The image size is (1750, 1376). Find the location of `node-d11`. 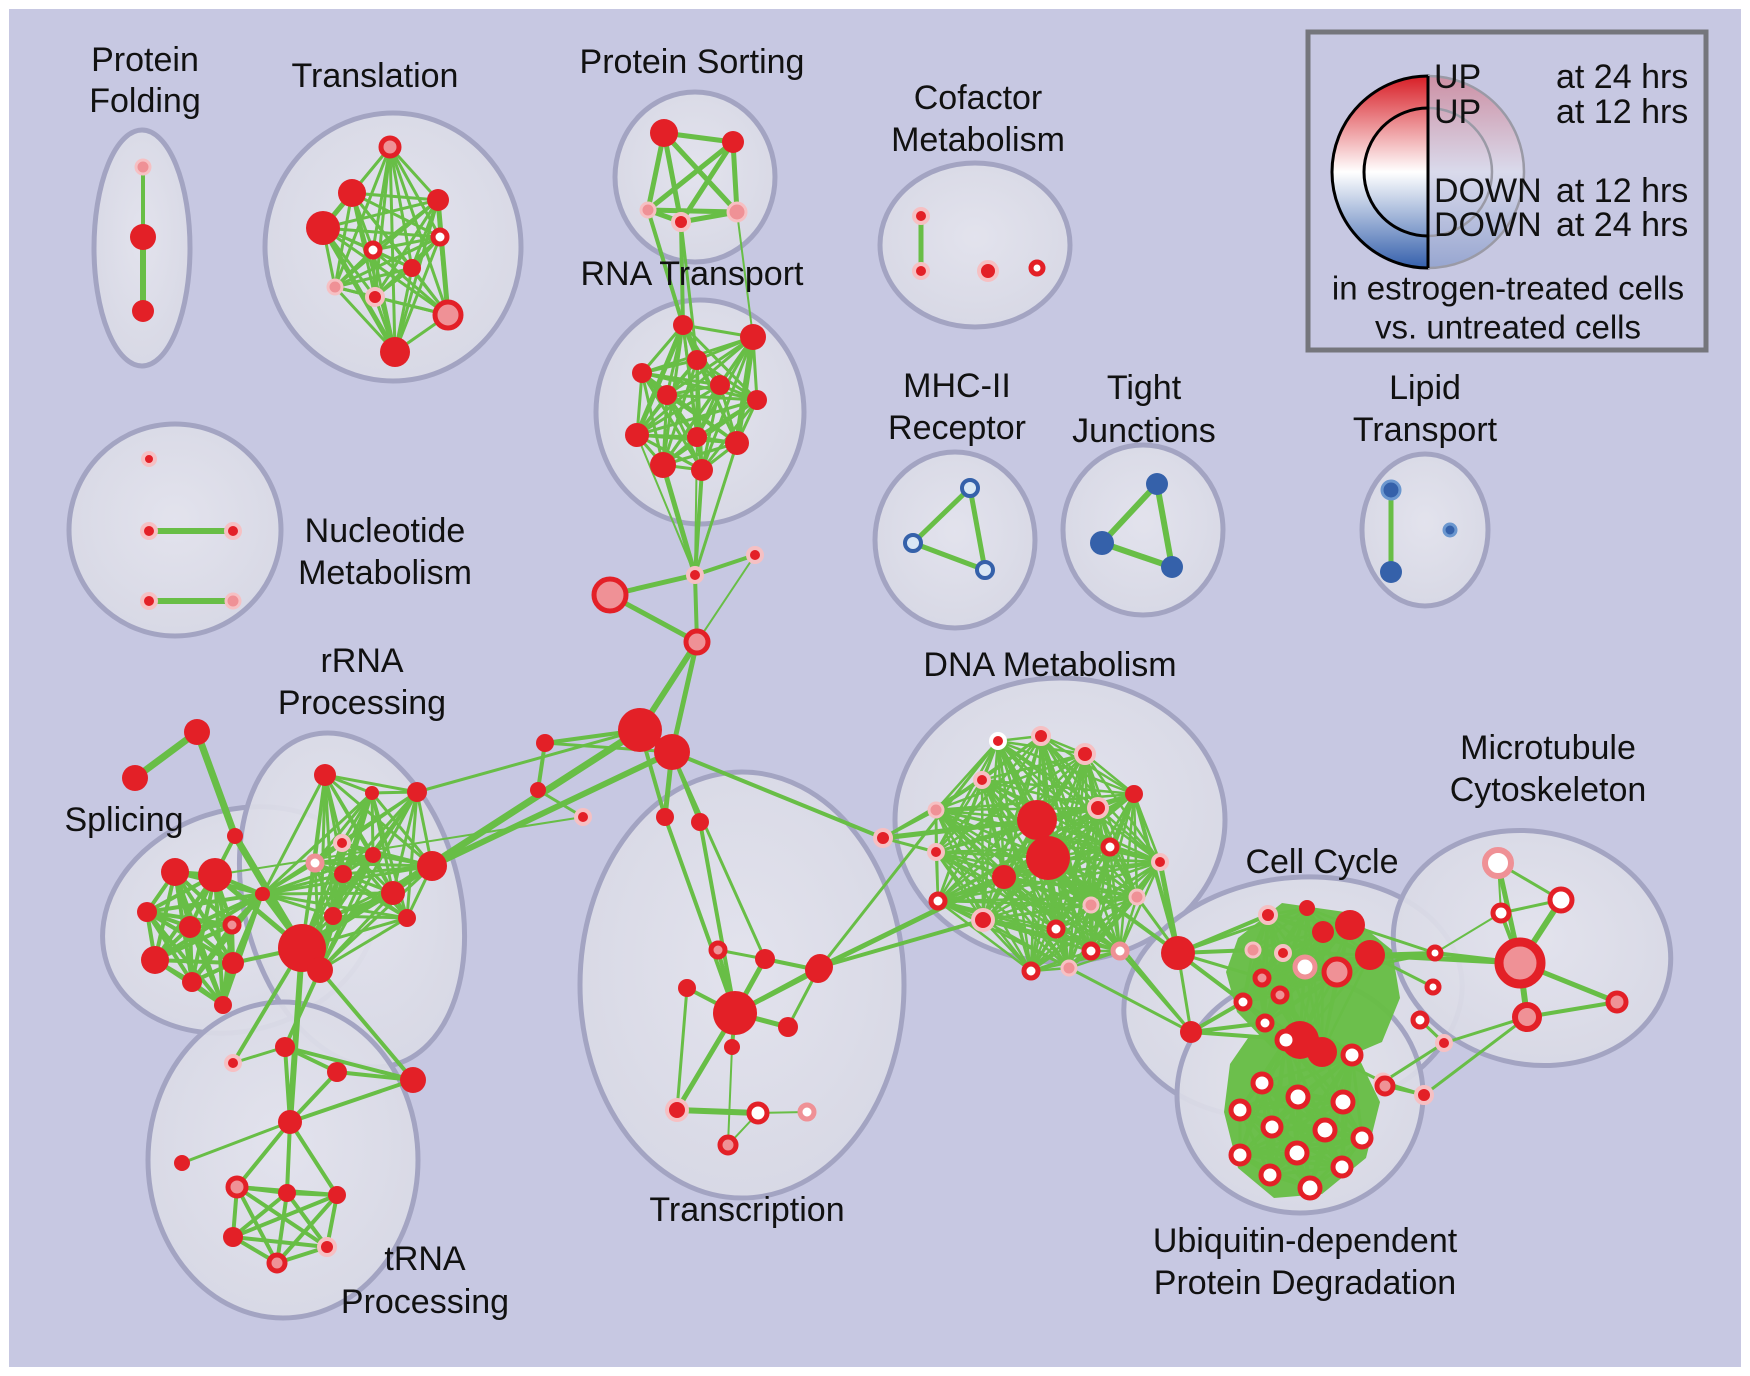

node-d11 is located at coordinates (1048, 858).